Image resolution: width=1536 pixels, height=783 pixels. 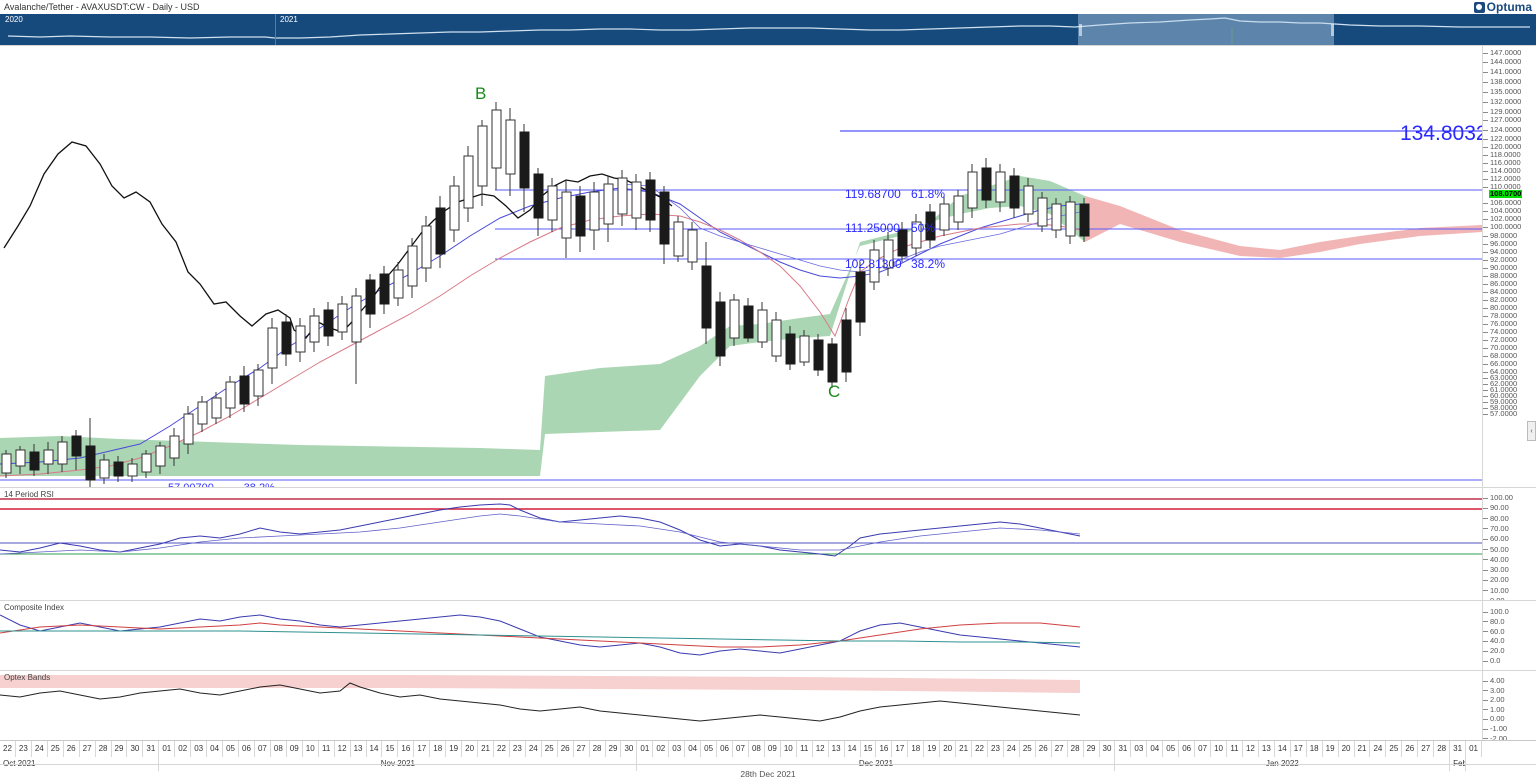 I want to click on navigator-handle-left, so click(x=1080, y=30).